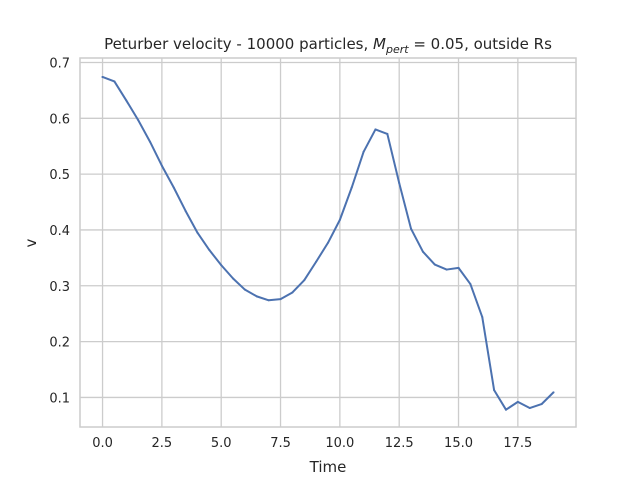 This screenshot has width=640, height=480. Describe the element at coordinates (31, 242) in the screenshot. I see `y-axis-label: v` at that location.